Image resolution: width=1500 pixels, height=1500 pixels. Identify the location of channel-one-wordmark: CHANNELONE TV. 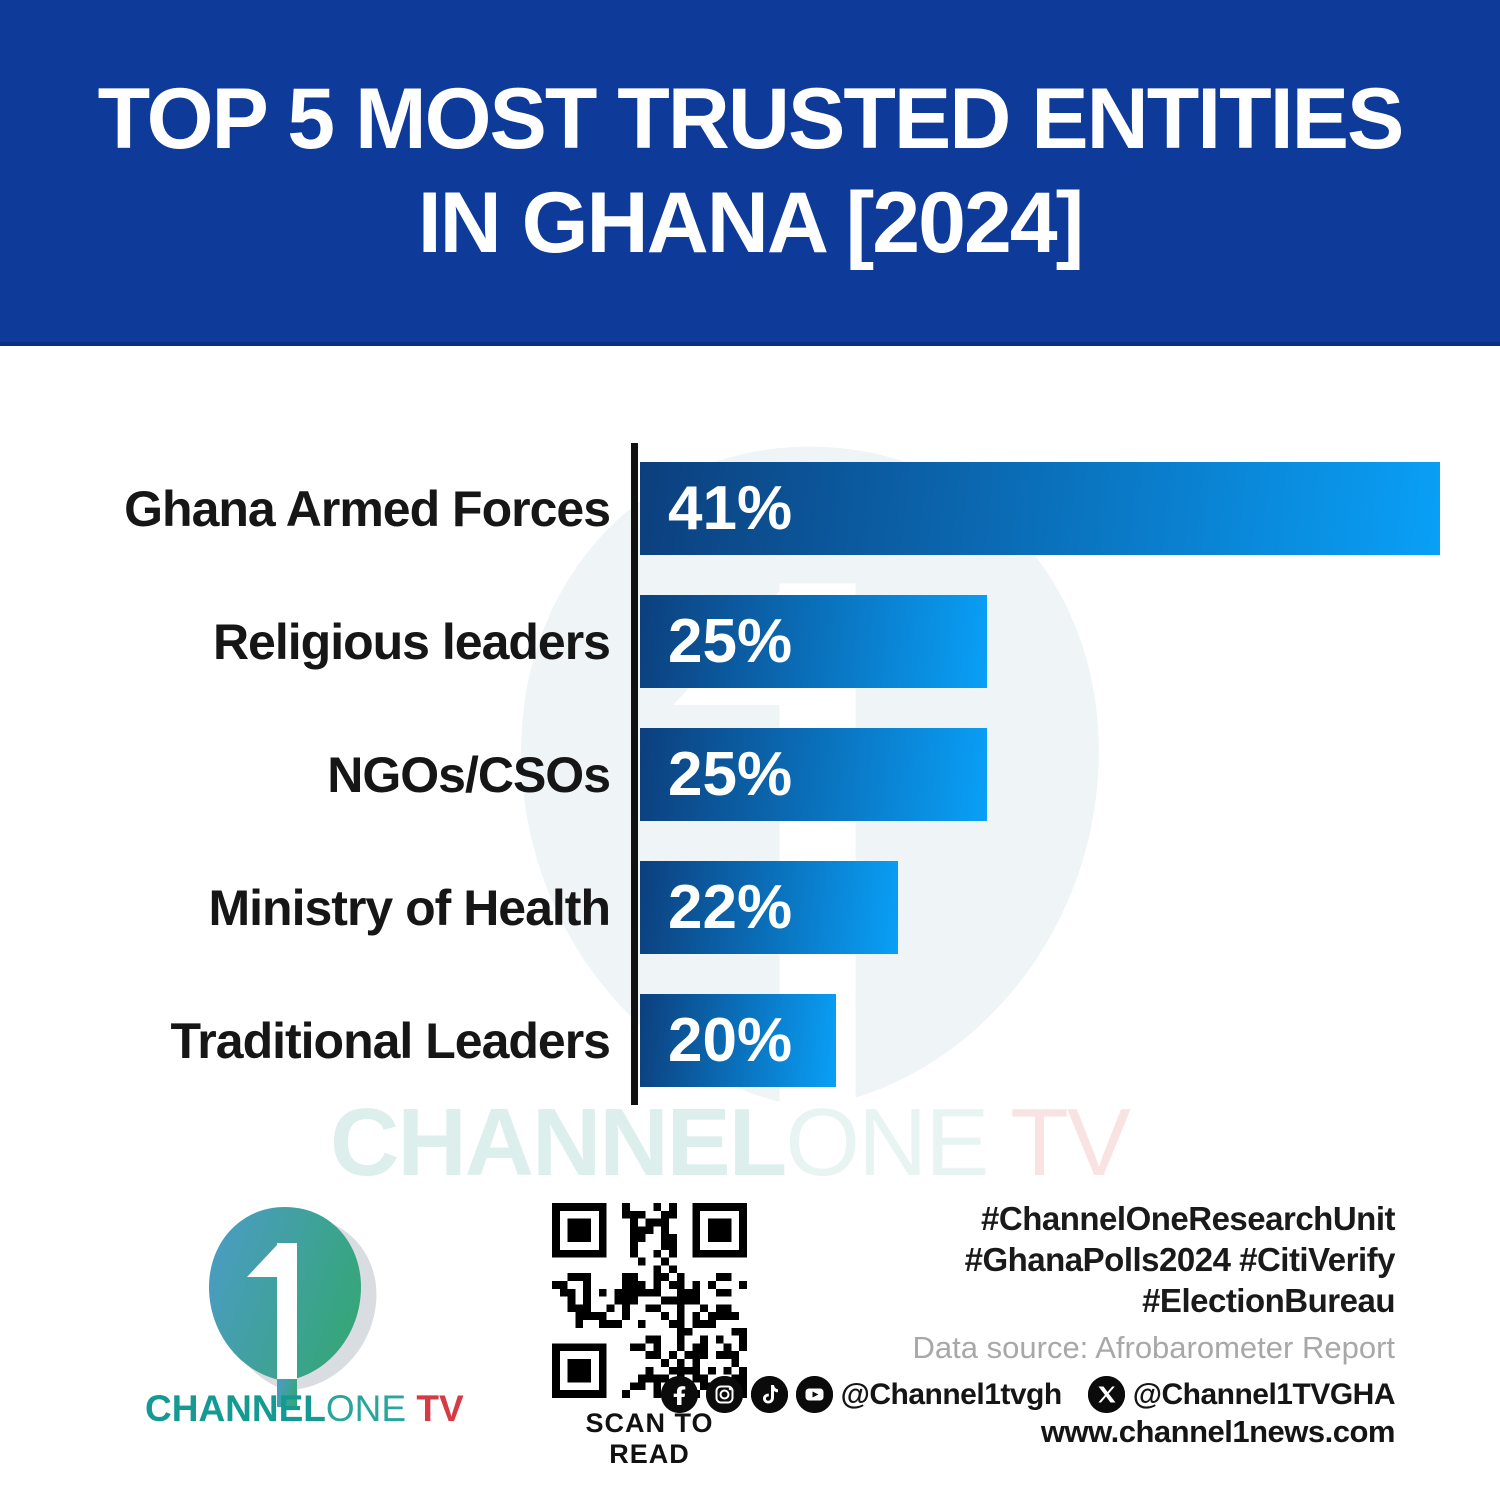
(304, 1409).